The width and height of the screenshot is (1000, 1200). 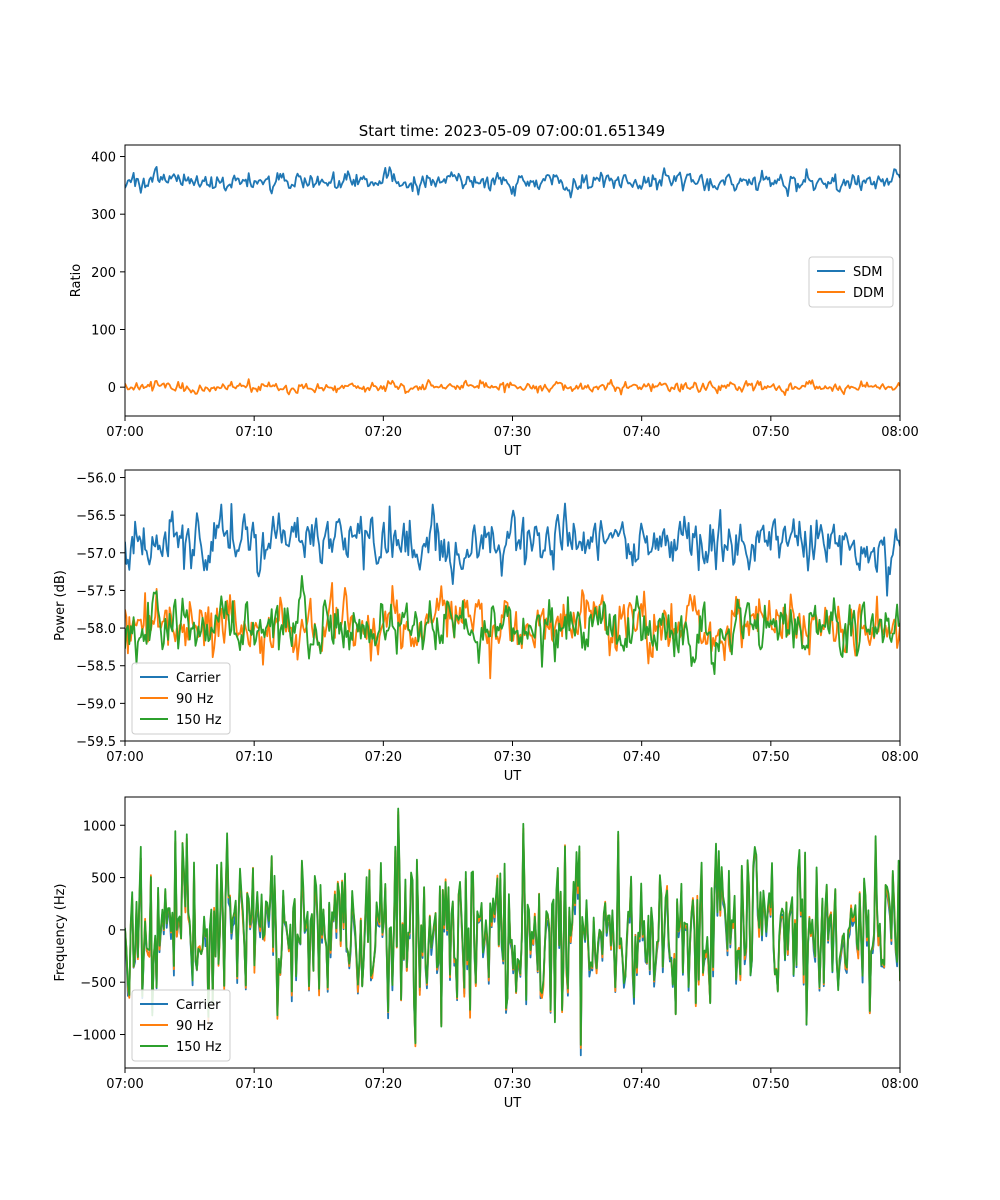 I want to click on y-axis-label: Power (dB), so click(x=60, y=605).